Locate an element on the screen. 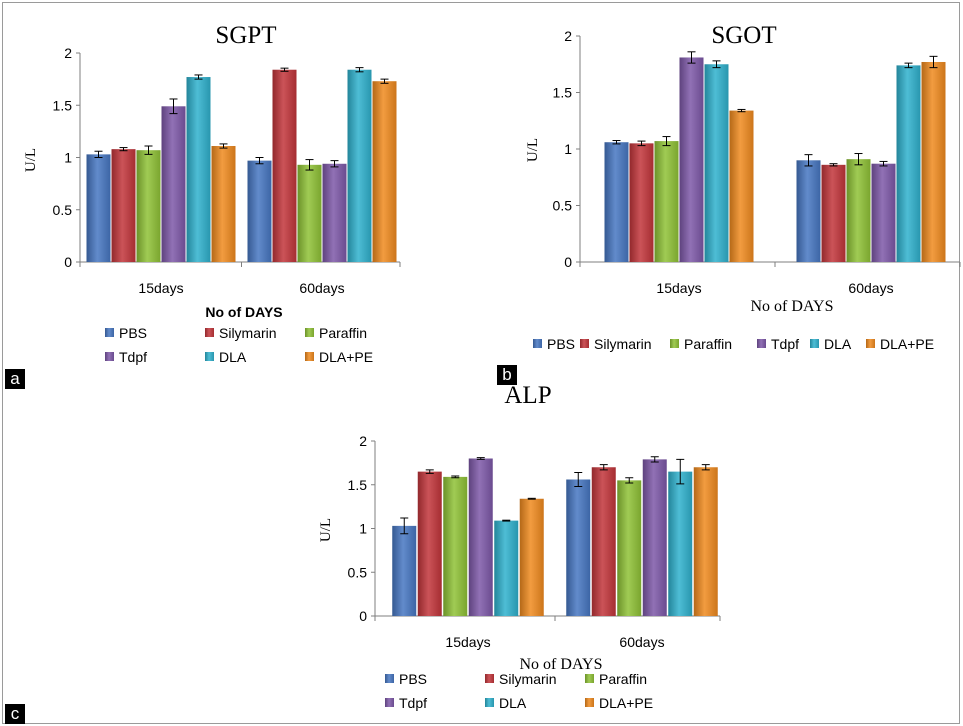 This screenshot has width=963, height=726. chart-title: SGPT is located at coordinates (245, 35).